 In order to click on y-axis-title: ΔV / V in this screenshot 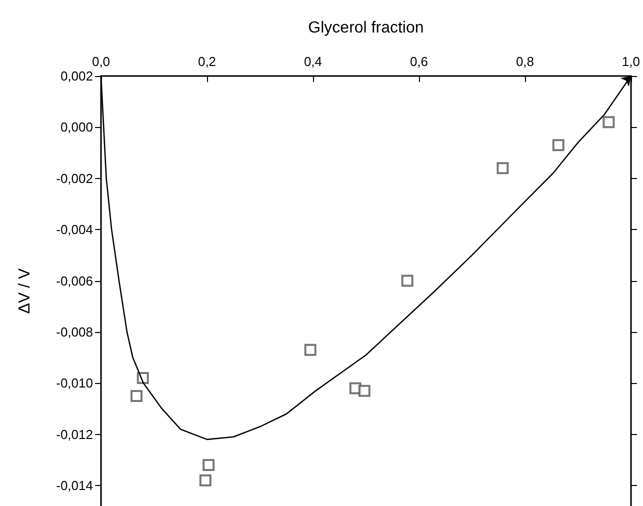, I will do `click(25, 291)`.